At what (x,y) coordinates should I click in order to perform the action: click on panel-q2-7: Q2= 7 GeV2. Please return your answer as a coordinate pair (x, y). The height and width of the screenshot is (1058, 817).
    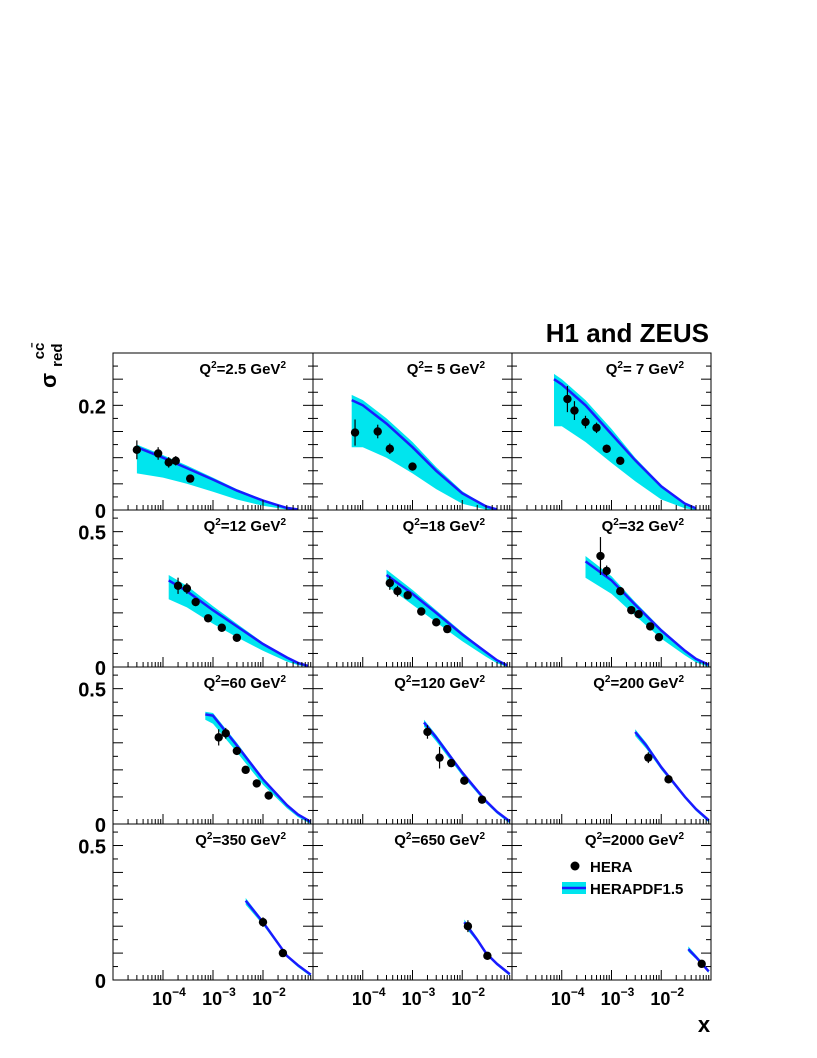
    Looking at the image, I should click on (611, 431).